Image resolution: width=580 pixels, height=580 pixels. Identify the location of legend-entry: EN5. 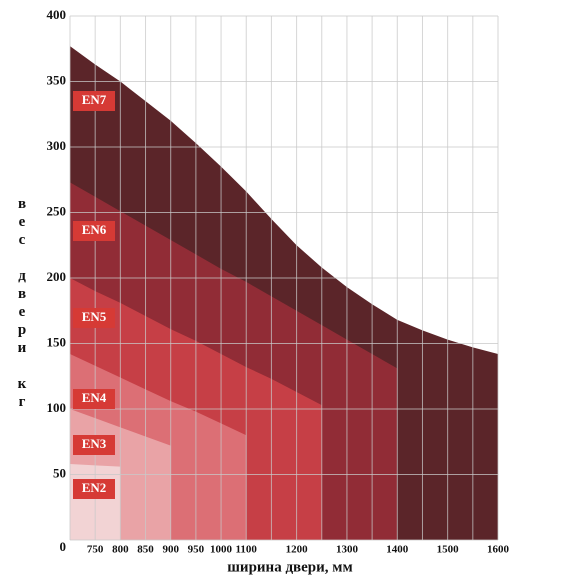
(94, 318).